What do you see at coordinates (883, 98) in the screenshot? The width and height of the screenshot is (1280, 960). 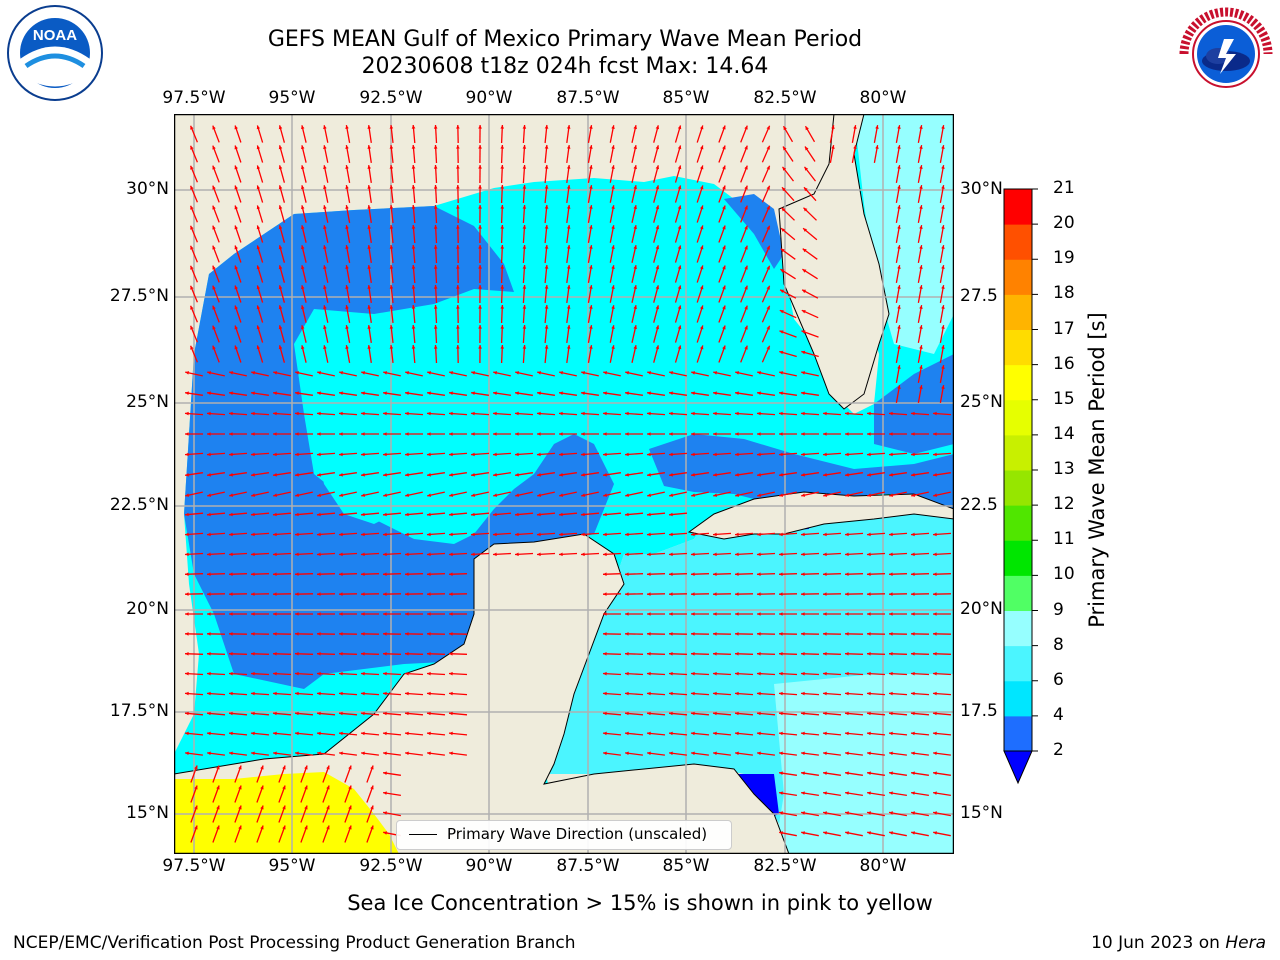 I see `lon-tick-label-top: 80°W` at bounding box center [883, 98].